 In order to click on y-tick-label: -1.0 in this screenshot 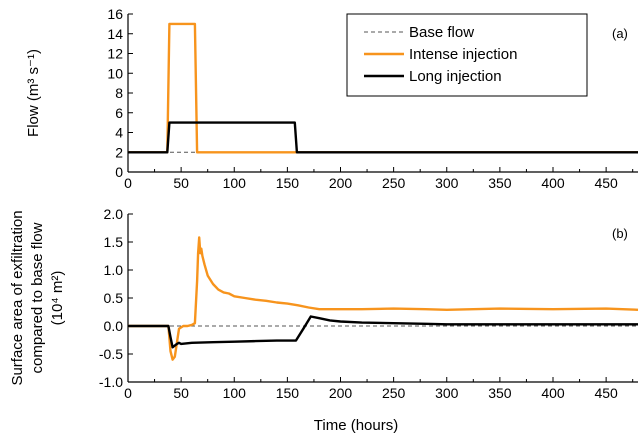, I will do `click(111, 382)`.